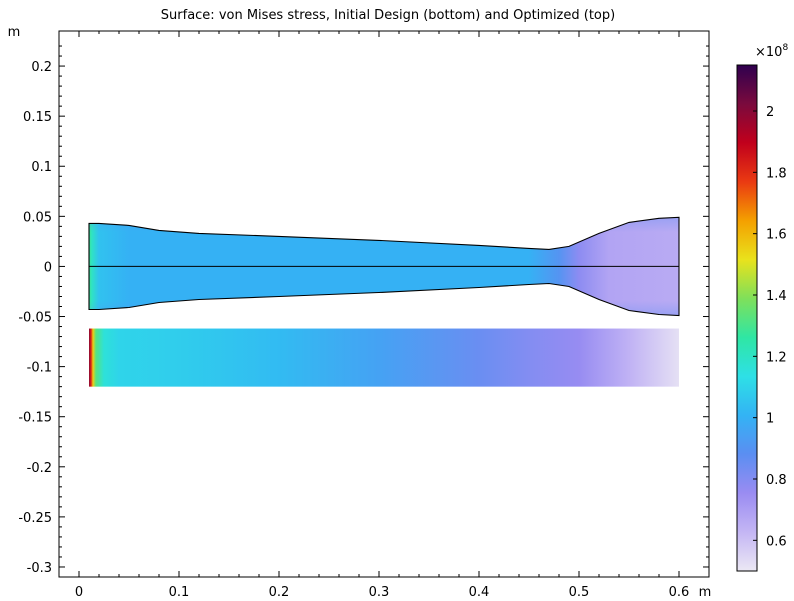 This screenshot has width=794, height=601. I want to click on x-tick-label: 0.6, so click(679, 592).